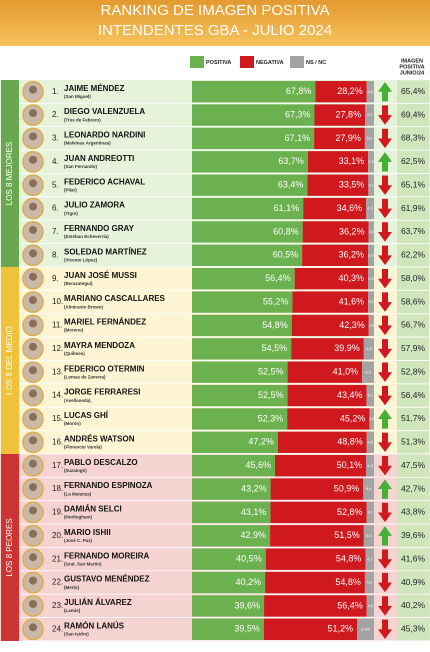 The height and width of the screenshot is (652, 430). I want to click on value-label: 52,8%, so click(350, 512).